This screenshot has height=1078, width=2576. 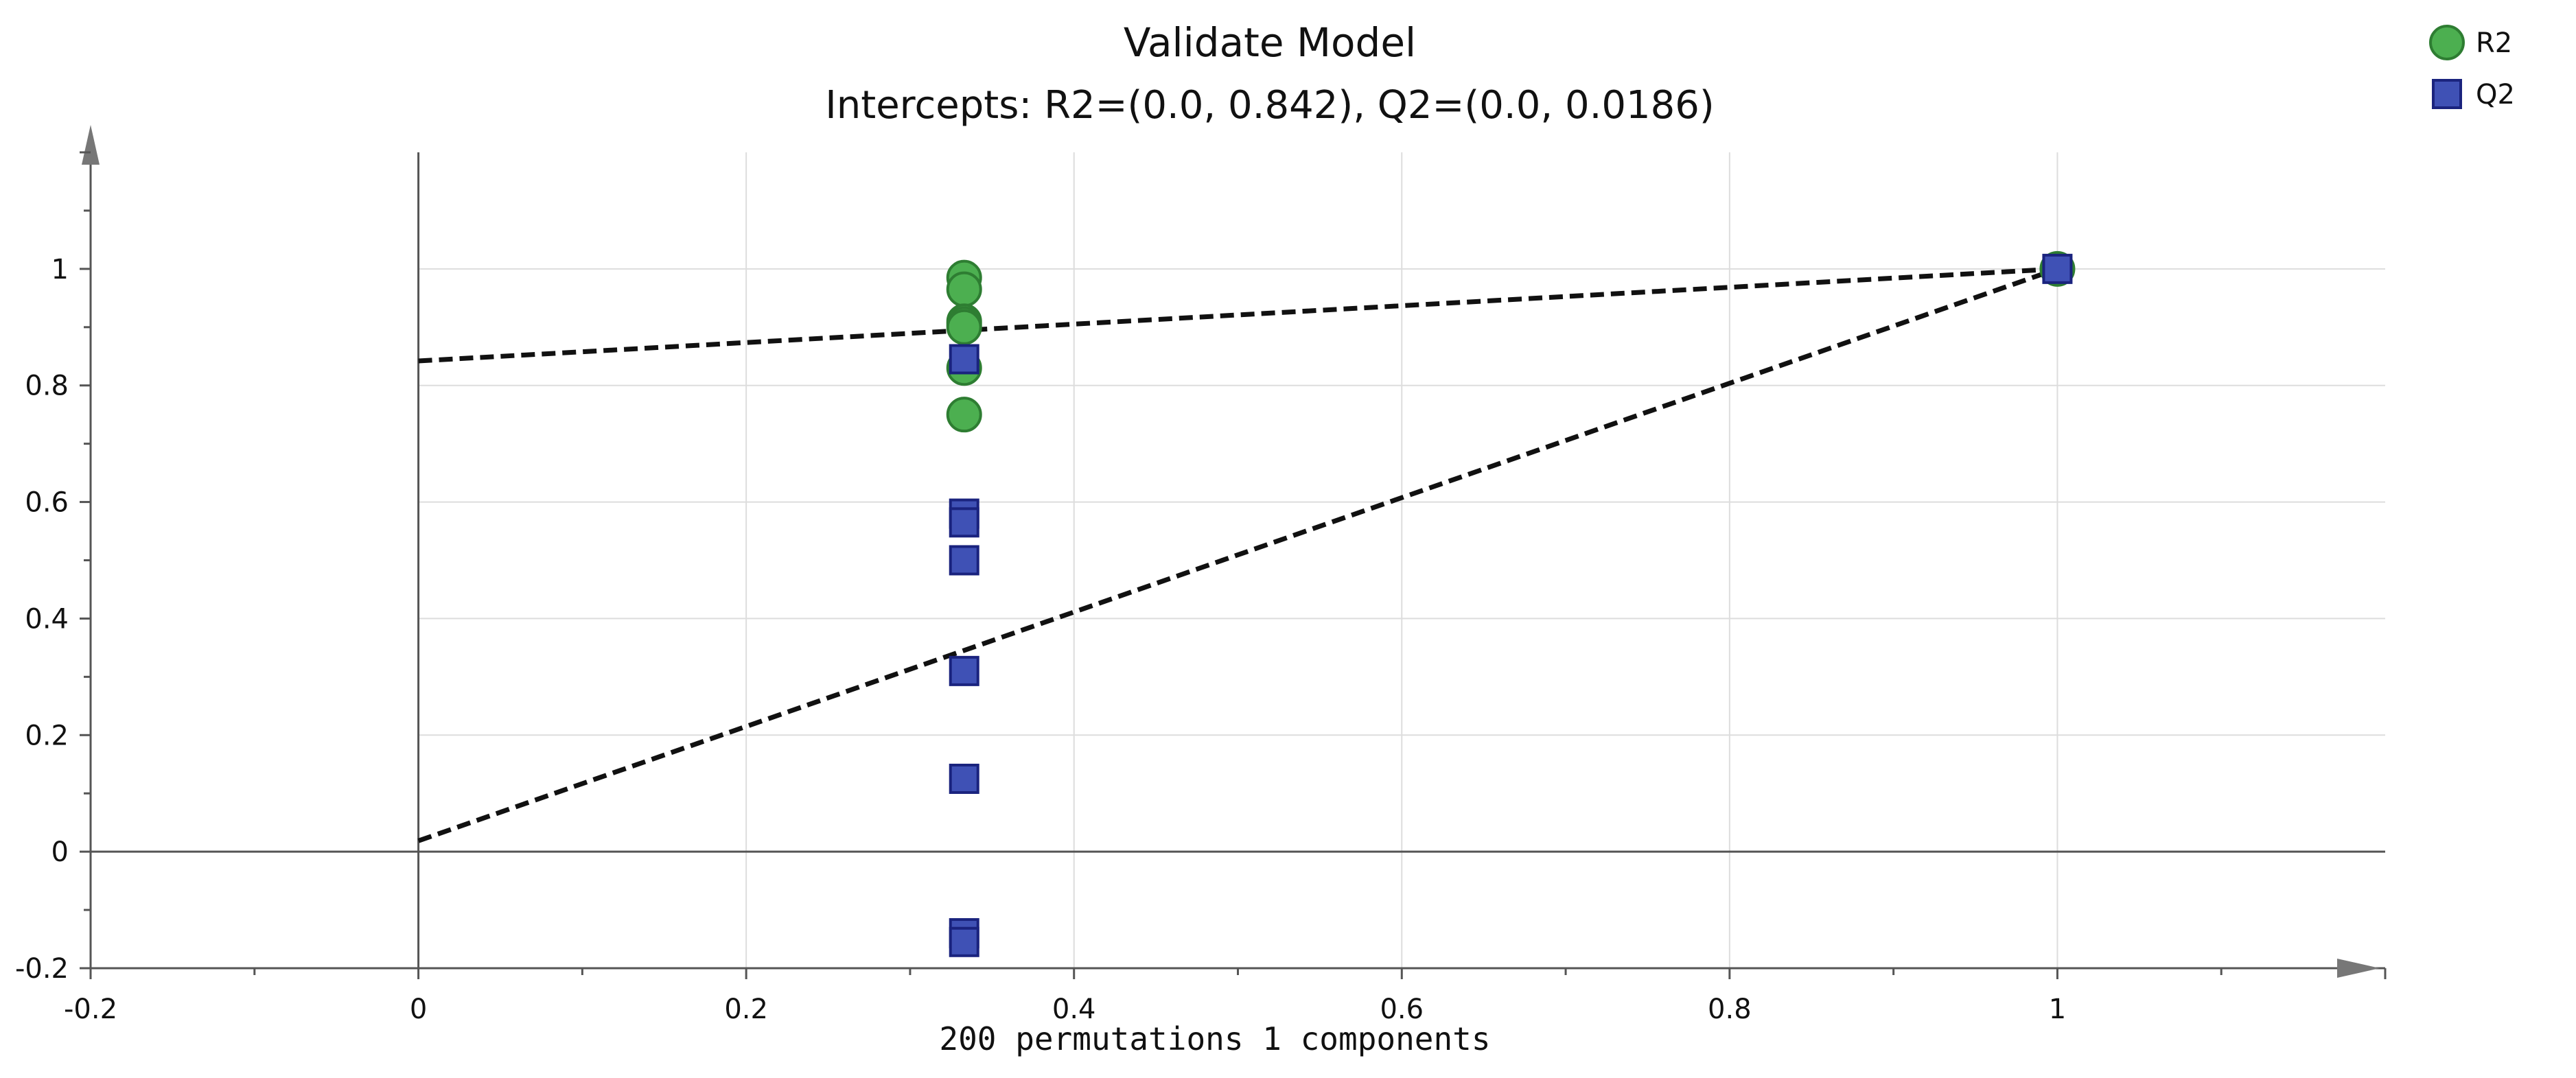 I want to click on y-tick-label: 0.8, so click(x=47, y=386).